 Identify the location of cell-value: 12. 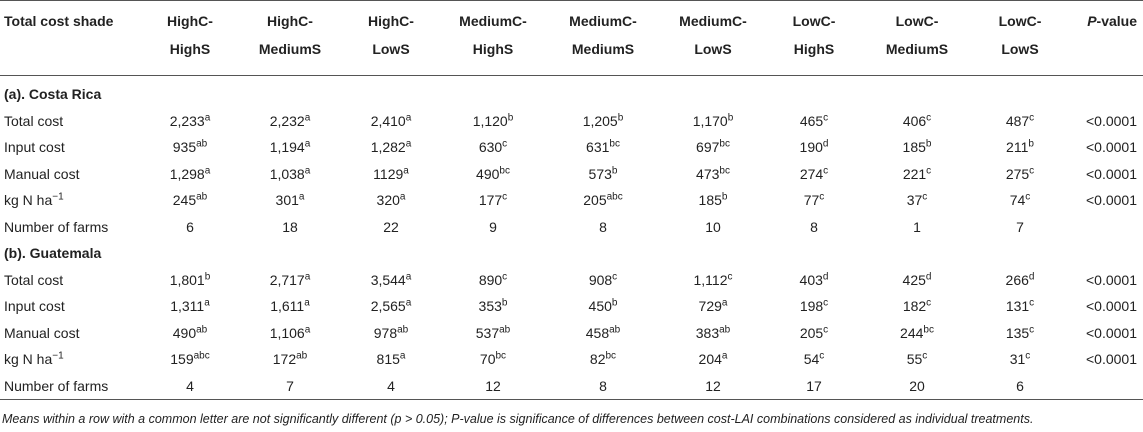
(493, 385).